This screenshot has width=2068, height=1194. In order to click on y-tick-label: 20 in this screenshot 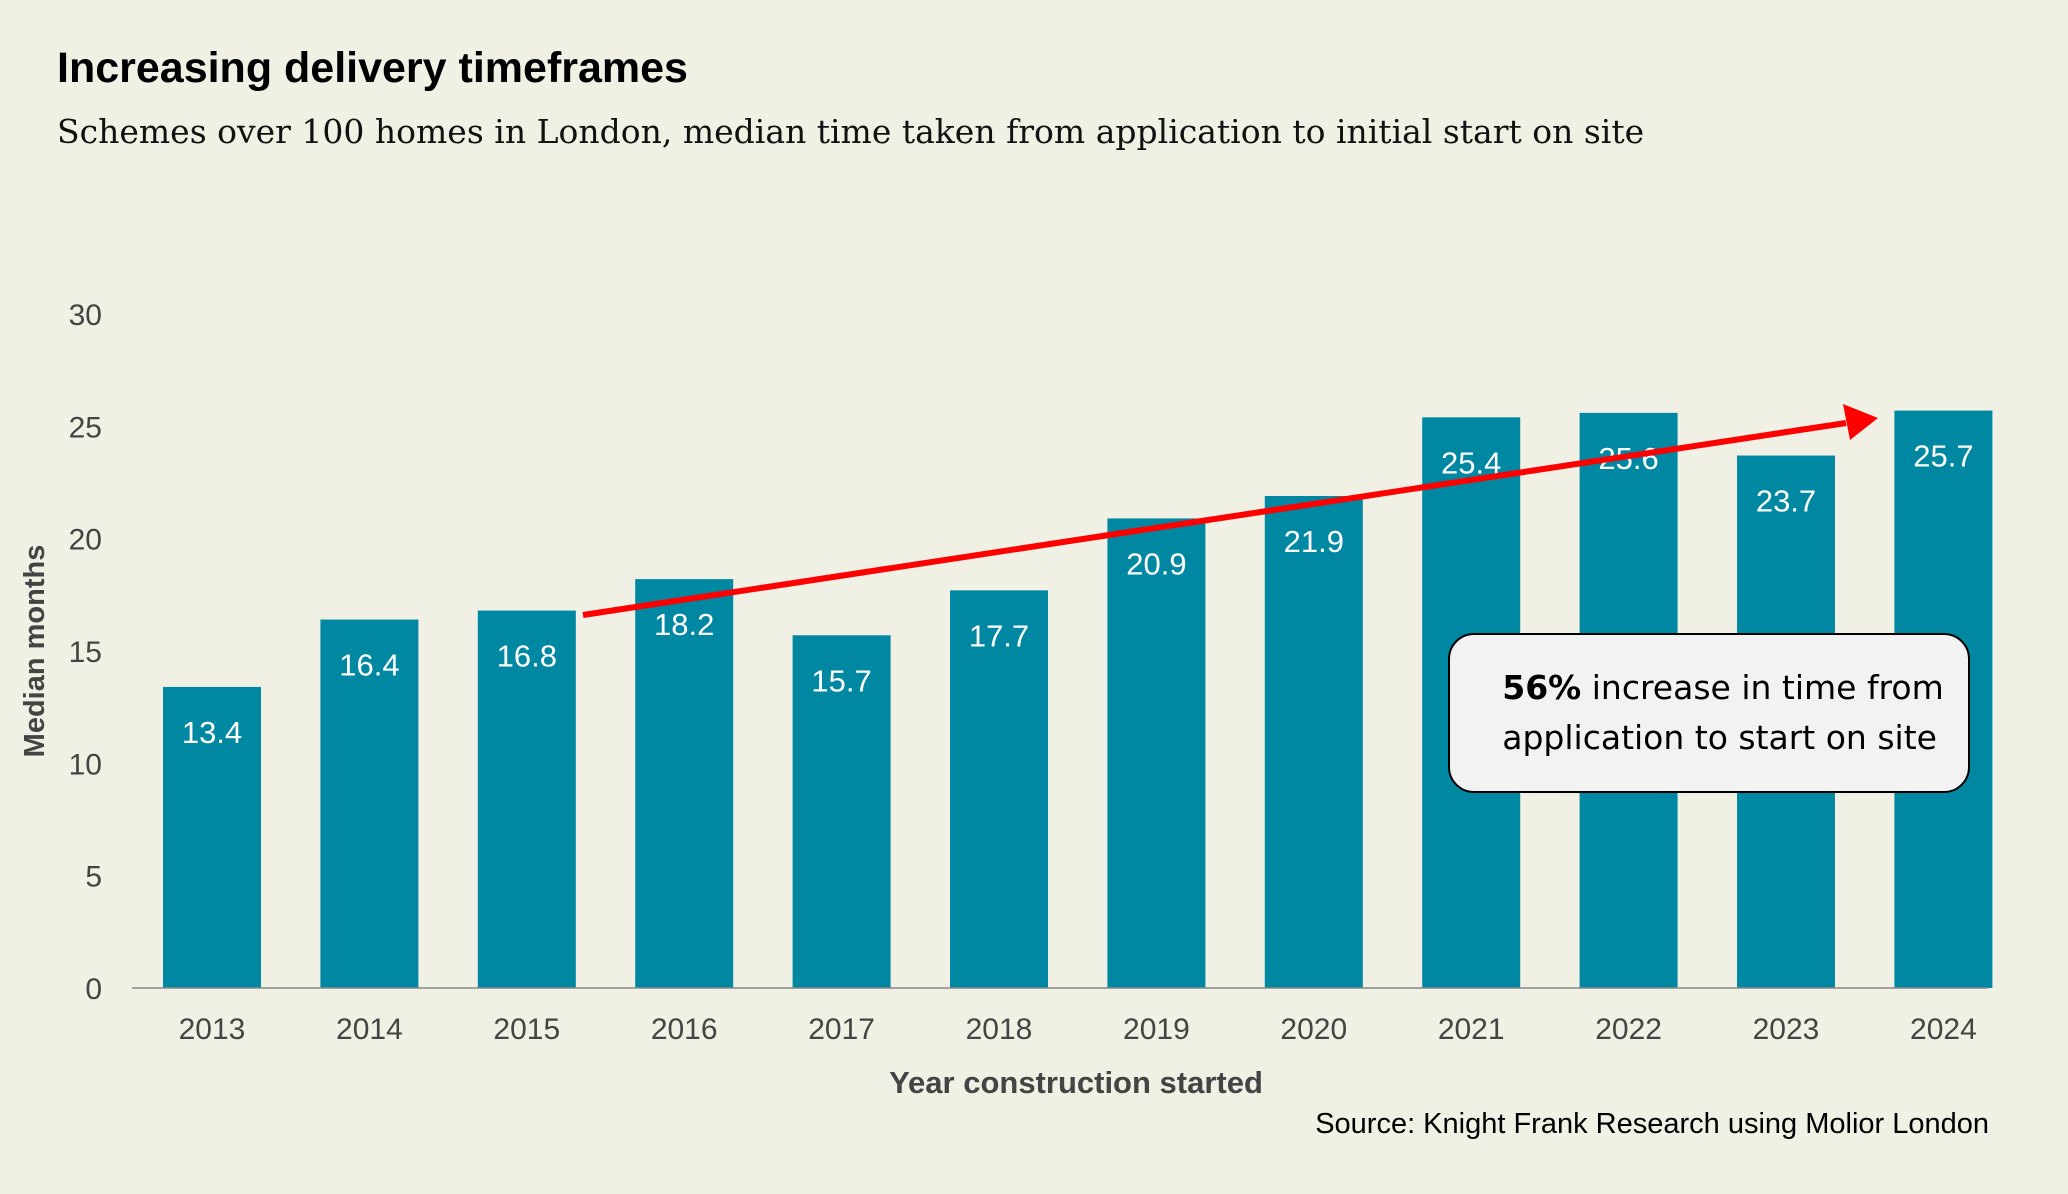, I will do `click(85, 540)`.